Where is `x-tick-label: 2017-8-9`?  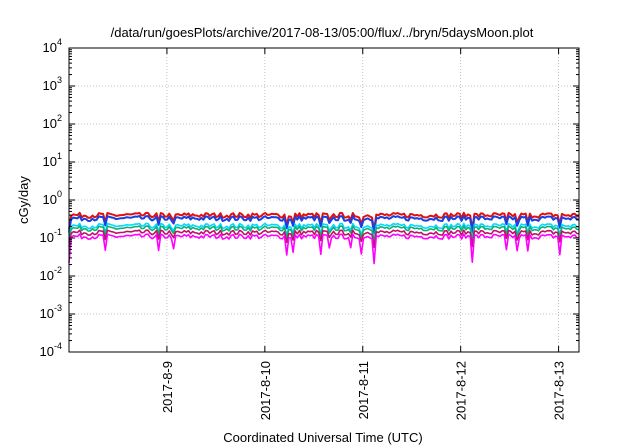 x-tick-label: 2017-8-9 is located at coordinates (167, 387).